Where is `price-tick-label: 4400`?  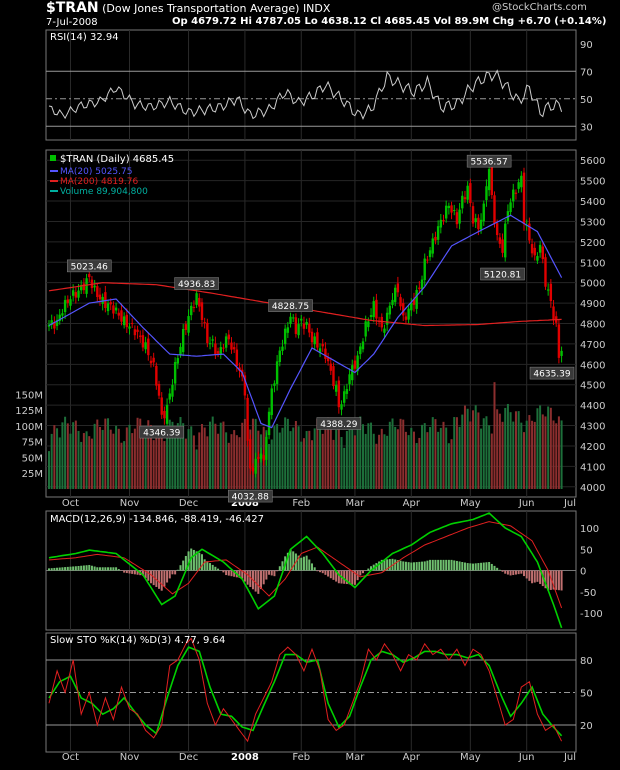 price-tick-label: 4400 is located at coordinates (592, 406).